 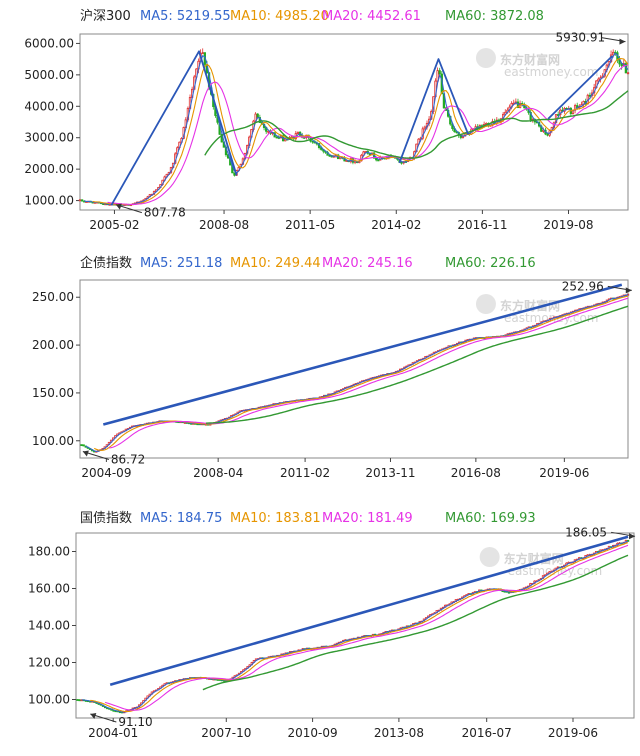 I want to click on x-tick-label: 2005-02, so click(x=114, y=225).